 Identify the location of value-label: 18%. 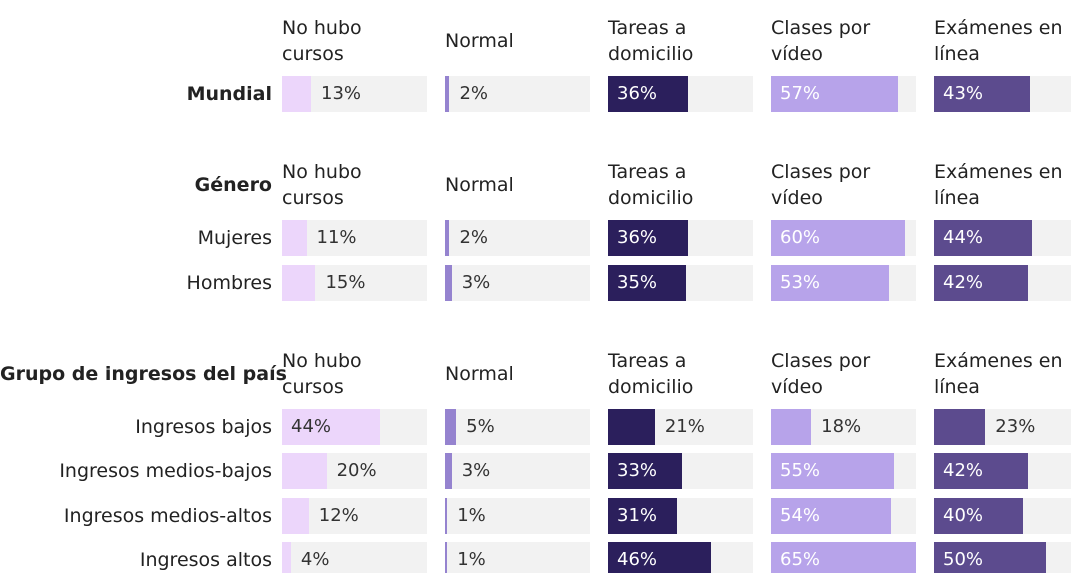
(841, 426).